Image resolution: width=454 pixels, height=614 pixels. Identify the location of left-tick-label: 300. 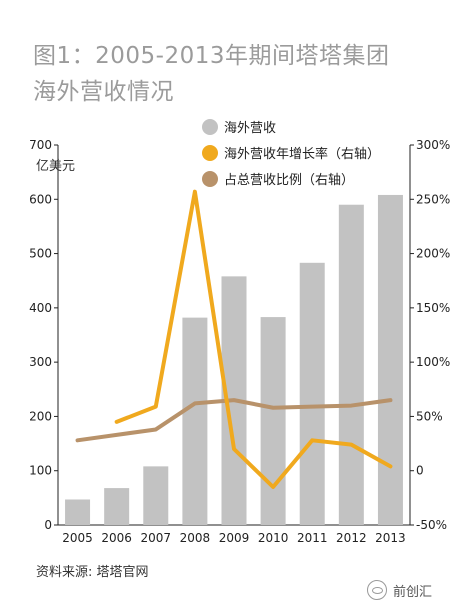
(40, 362).